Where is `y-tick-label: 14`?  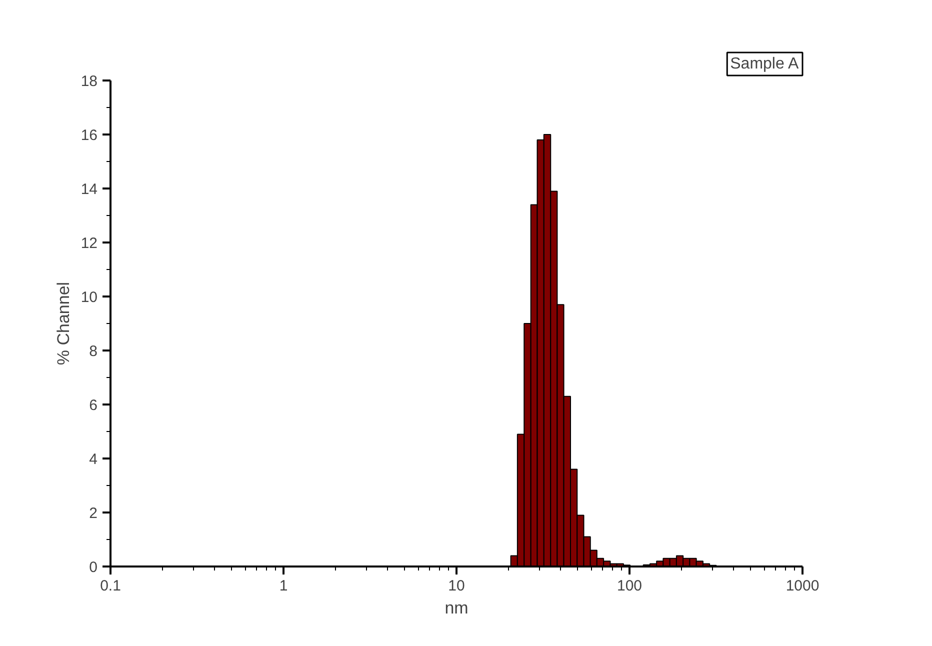
y-tick-label: 14 is located at coordinates (89, 189).